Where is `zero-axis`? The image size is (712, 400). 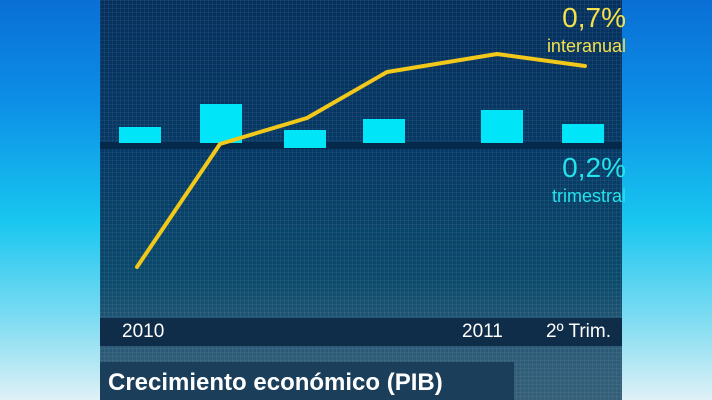 zero-axis is located at coordinates (361, 145).